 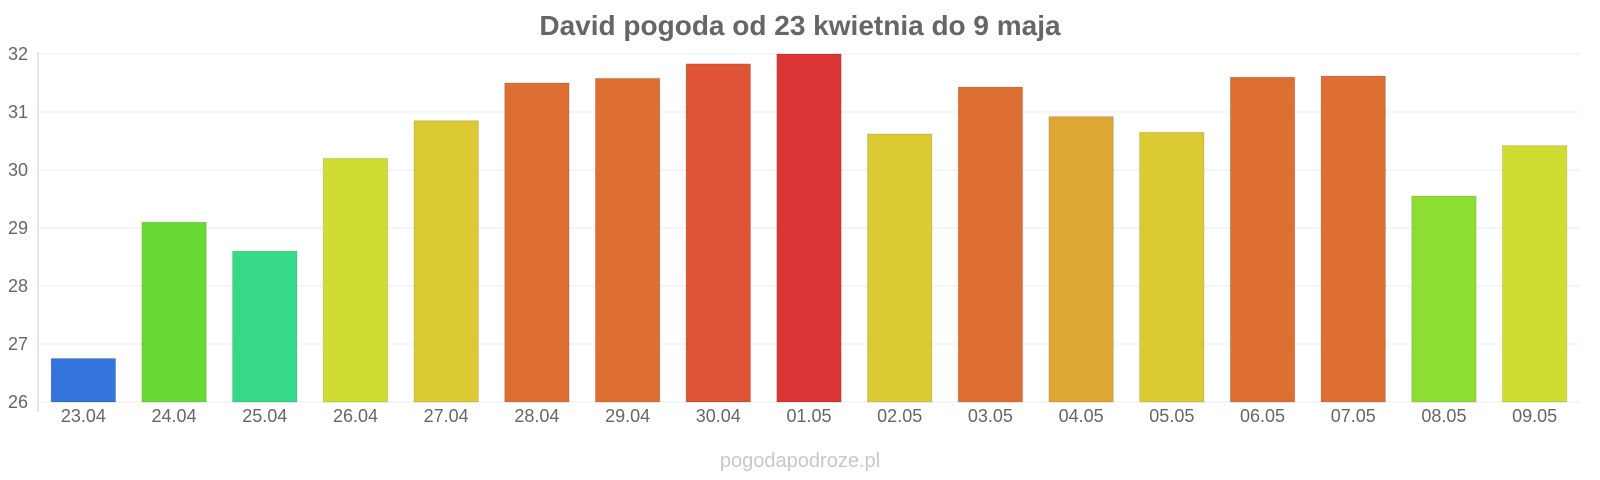 I want to click on y-tick-label: 26, so click(x=18, y=402).